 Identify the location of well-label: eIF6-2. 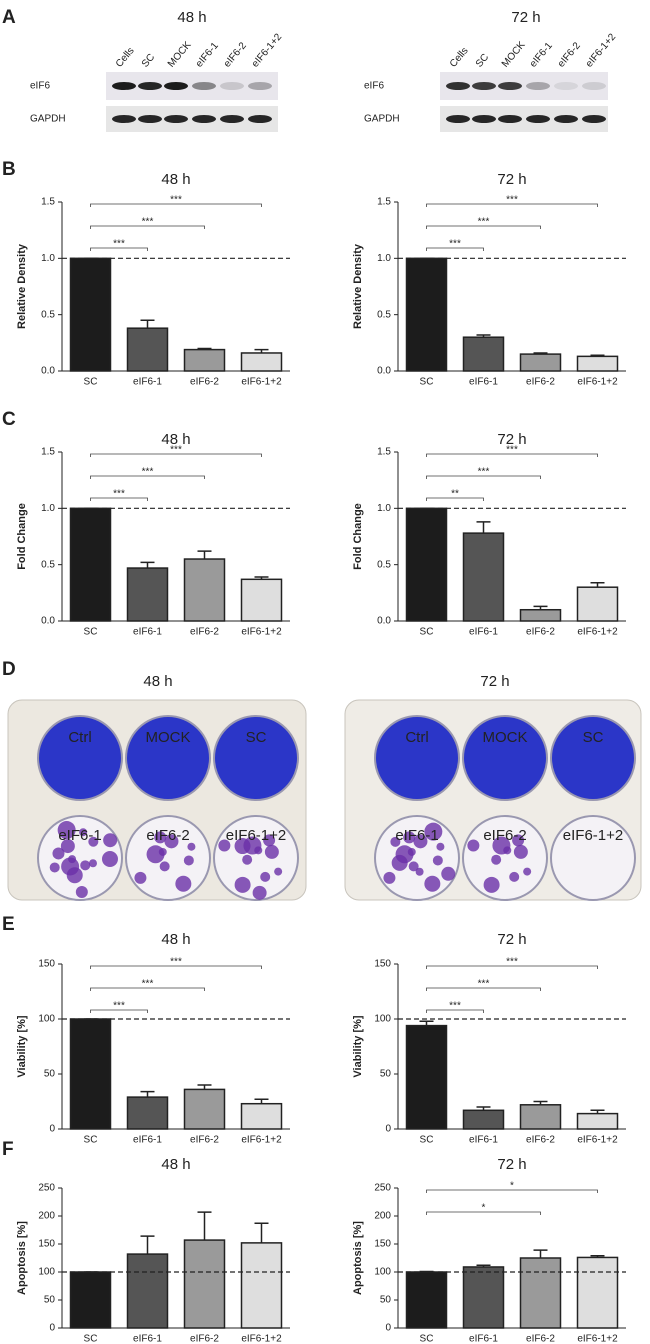
(167, 835).